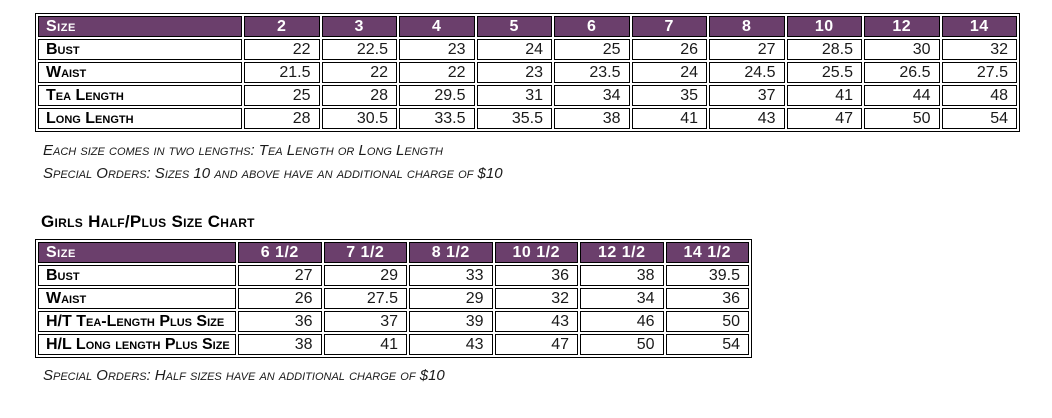 The width and height of the screenshot is (1052, 418). What do you see at coordinates (451, 275) in the screenshot?
I see `measurement-cell: 33` at bounding box center [451, 275].